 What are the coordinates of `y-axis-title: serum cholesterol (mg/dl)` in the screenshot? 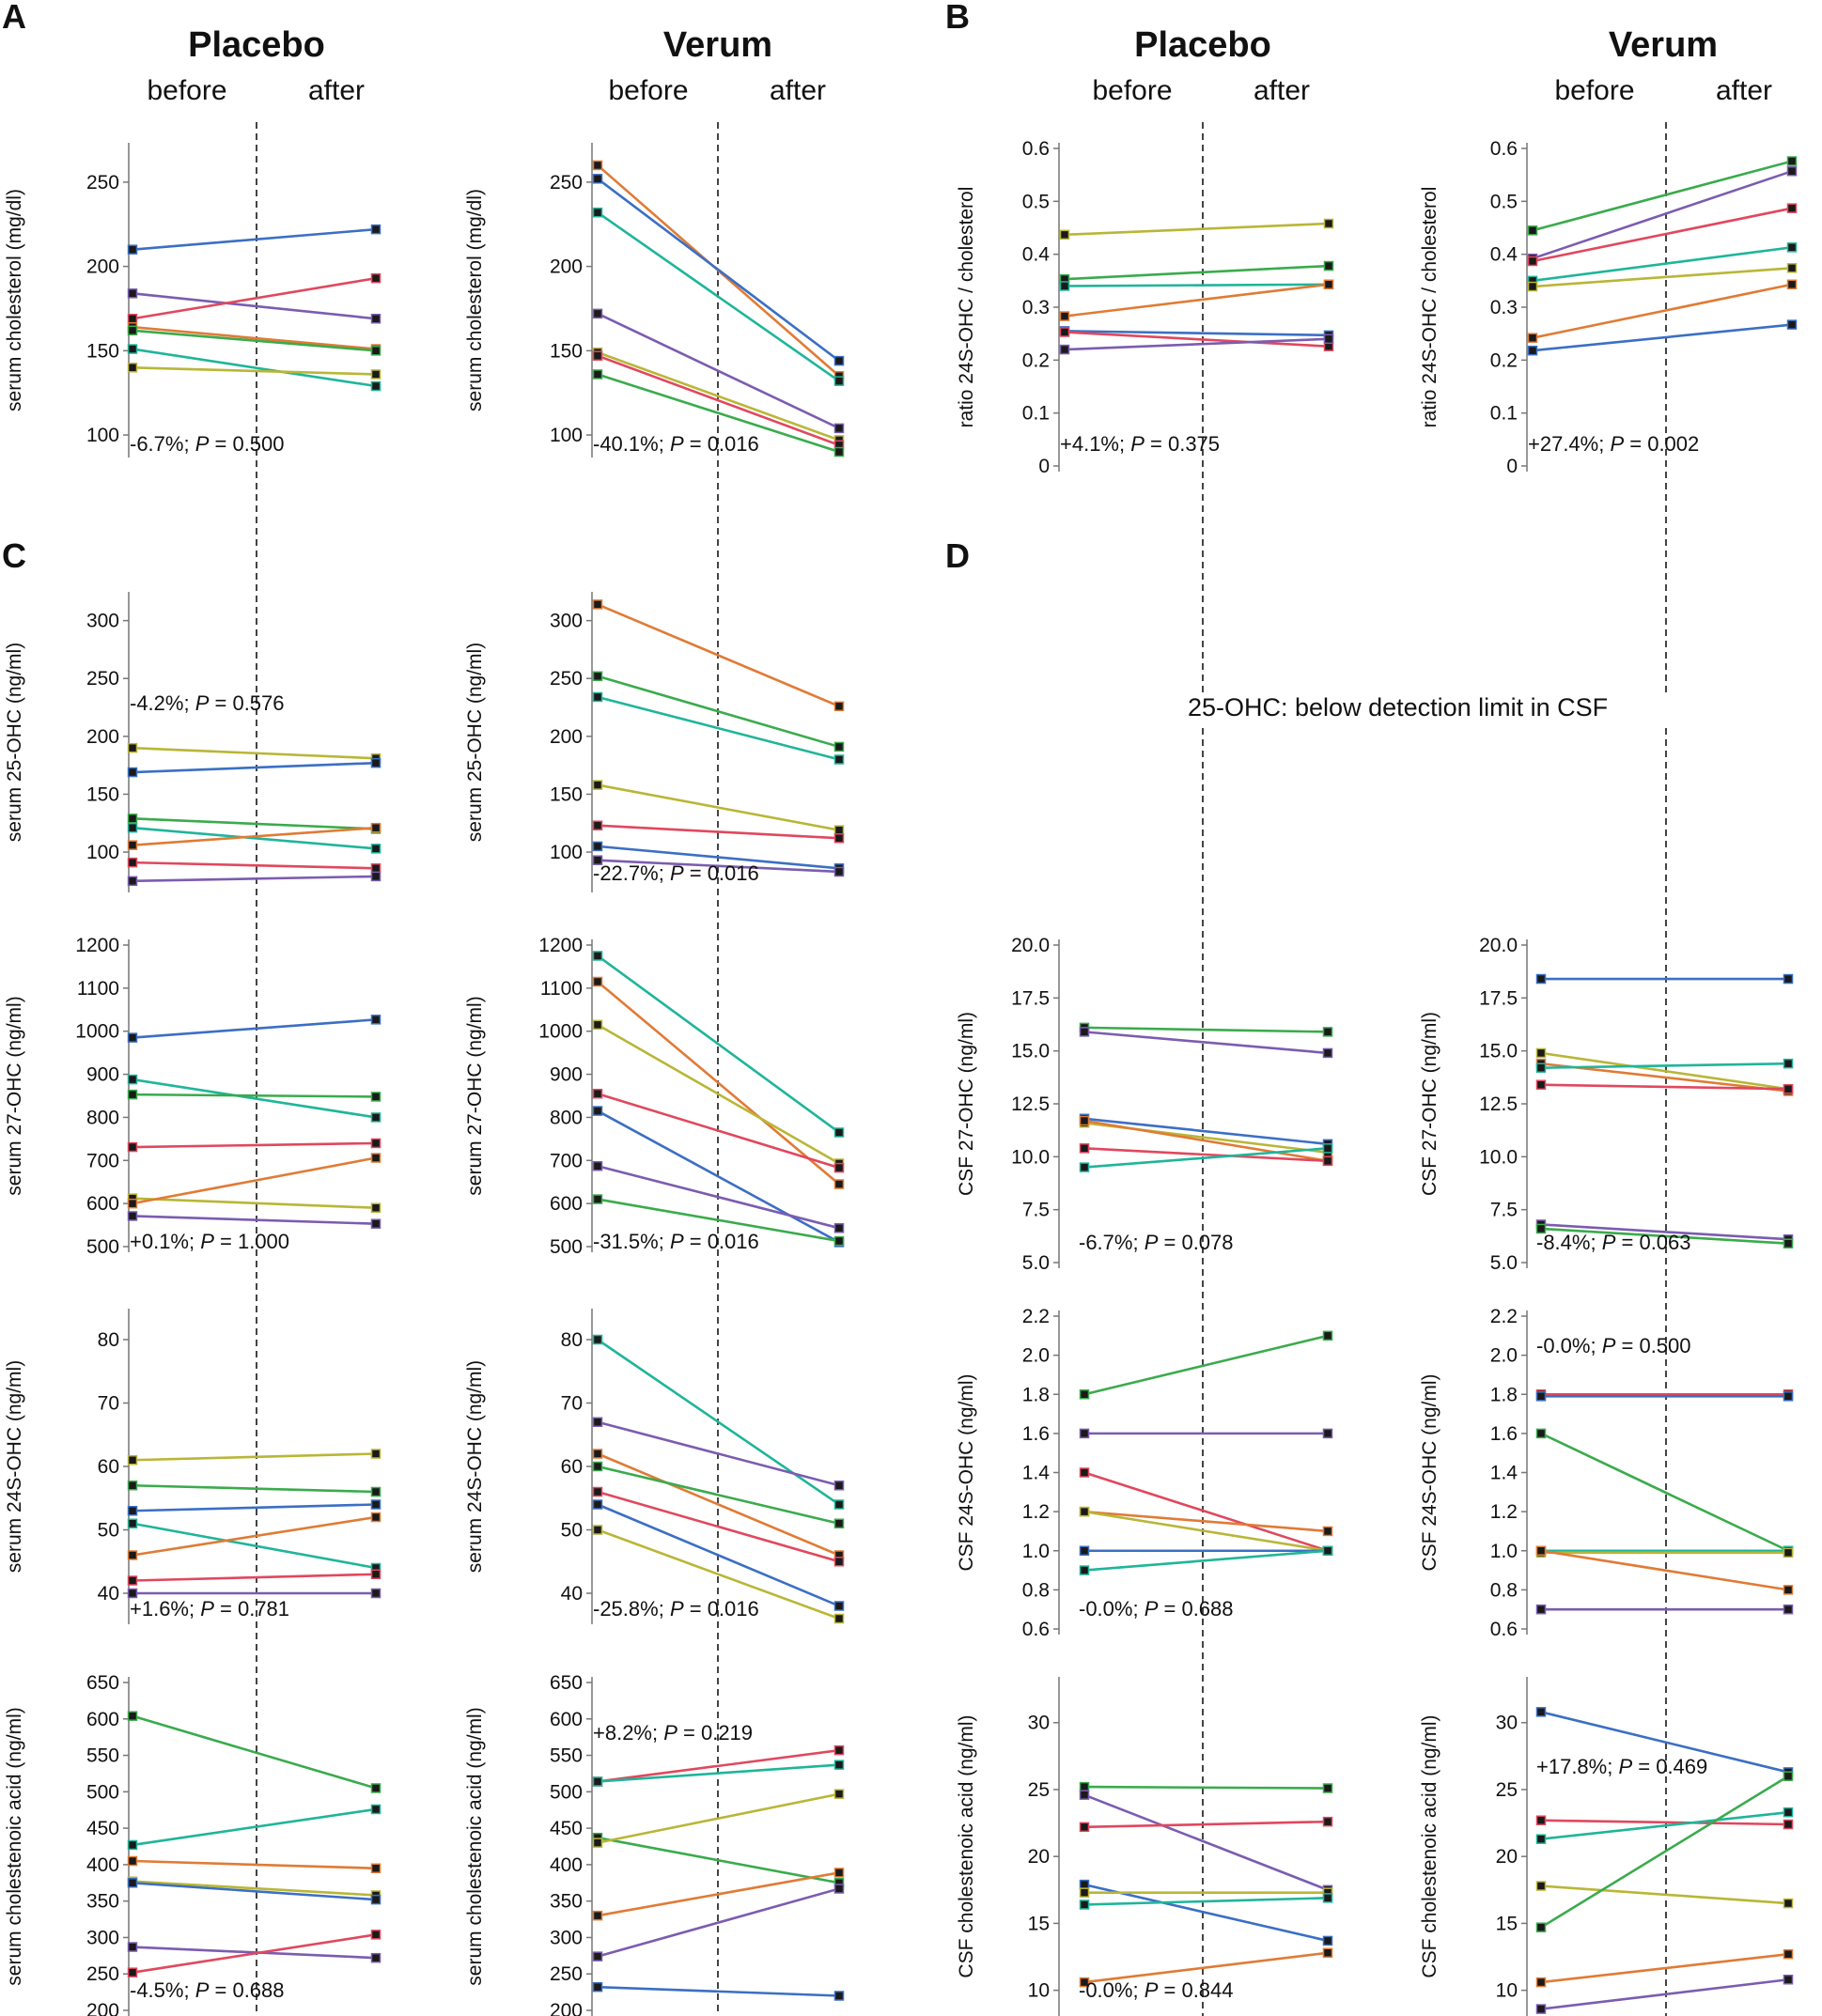 It's located at (475, 300).